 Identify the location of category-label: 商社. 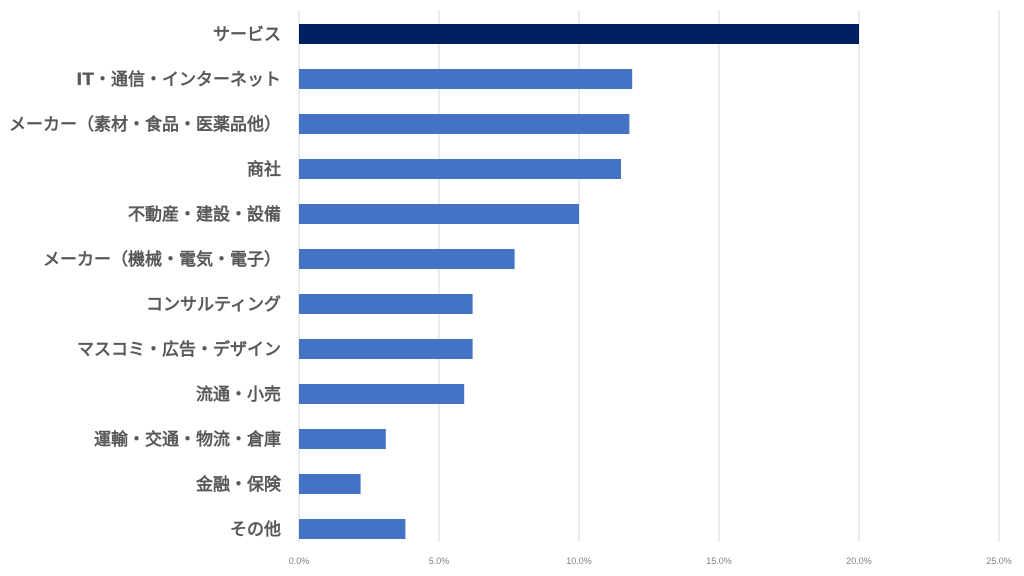
(264, 169).